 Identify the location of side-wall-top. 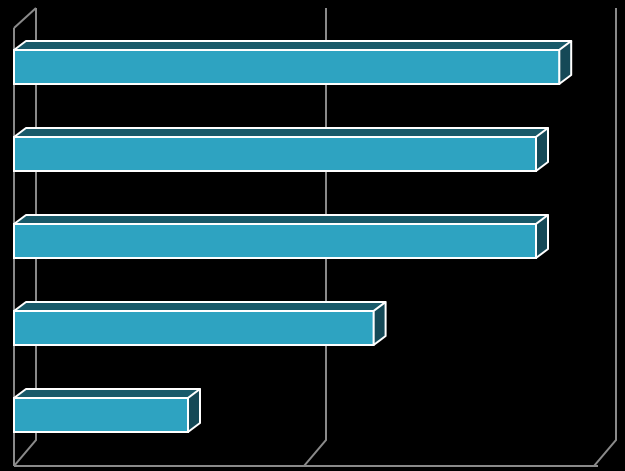
(25, 18).